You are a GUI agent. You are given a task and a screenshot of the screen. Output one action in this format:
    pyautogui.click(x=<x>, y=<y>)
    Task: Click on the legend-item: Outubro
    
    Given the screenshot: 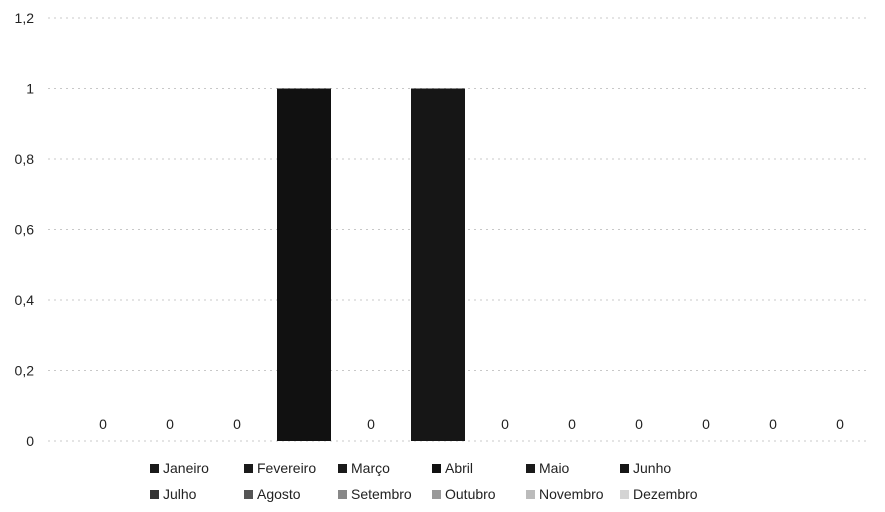 What is the action you would take?
    pyautogui.click(x=479, y=494)
    